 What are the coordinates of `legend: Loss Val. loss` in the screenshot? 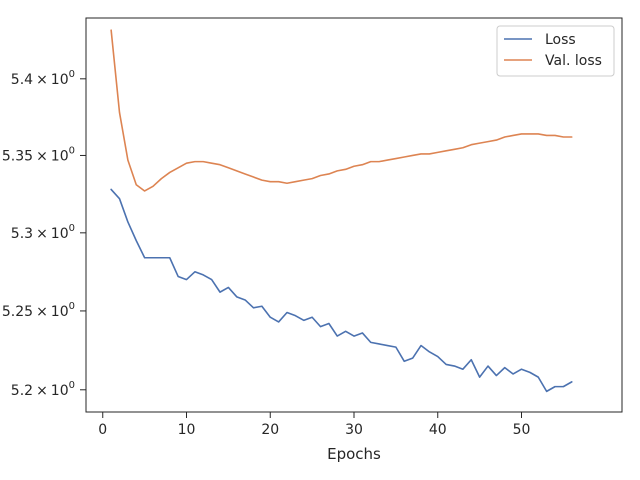 It's located at (555, 51).